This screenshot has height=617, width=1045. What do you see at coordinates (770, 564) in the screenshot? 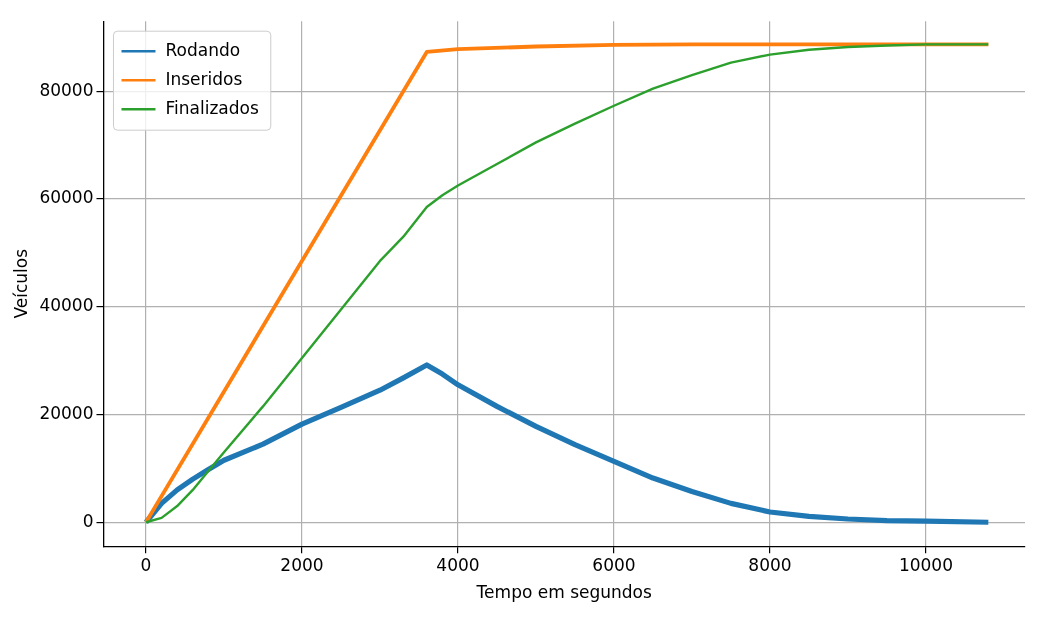
I see `x-tick-label: 8000` at bounding box center [770, 564].